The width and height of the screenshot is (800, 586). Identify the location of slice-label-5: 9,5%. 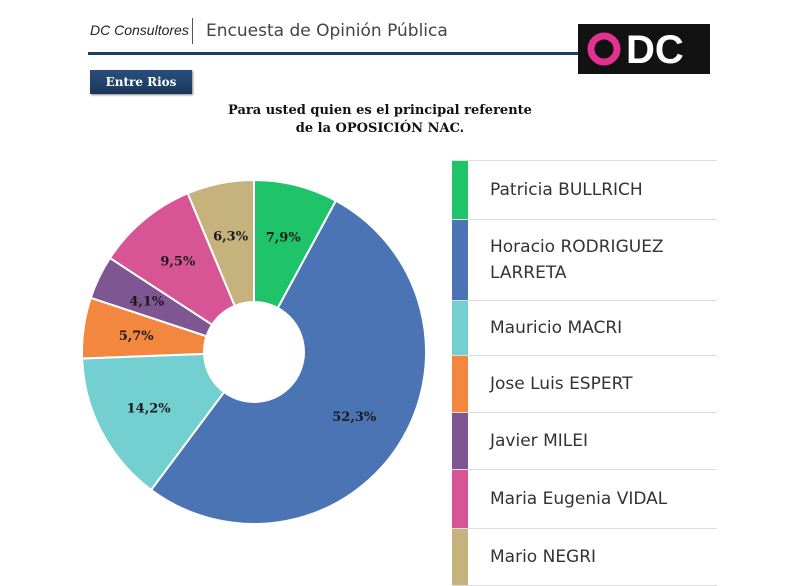
(178, 262).